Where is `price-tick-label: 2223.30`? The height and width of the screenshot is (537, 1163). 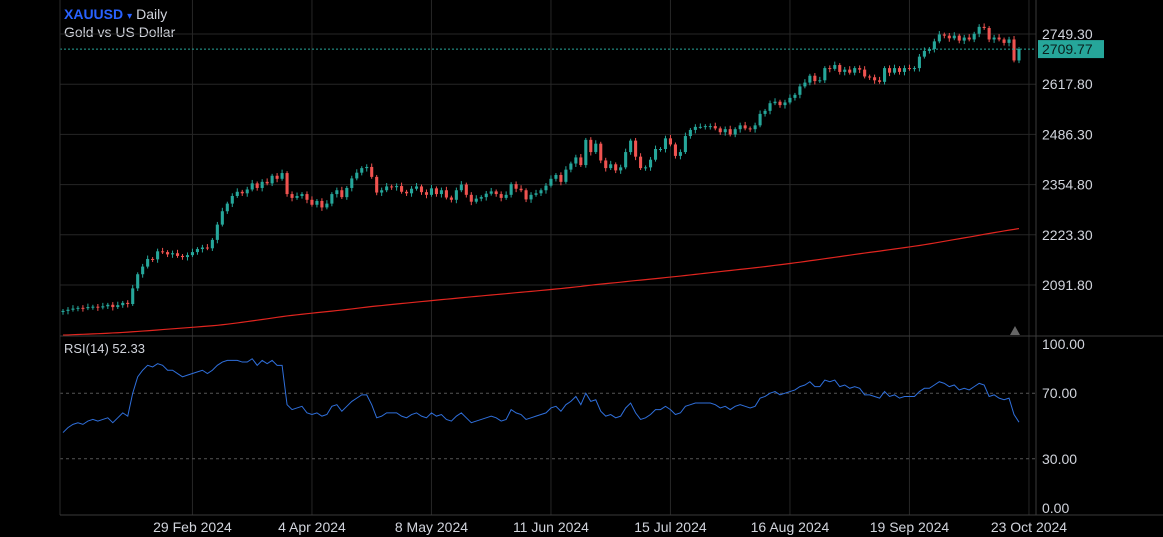
price-tick-label: 2223.30 is located at coordinates (1067, 235).